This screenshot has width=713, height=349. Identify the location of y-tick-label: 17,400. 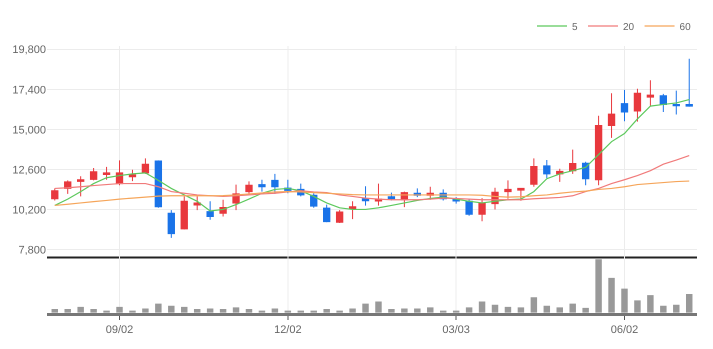
(29, 90).